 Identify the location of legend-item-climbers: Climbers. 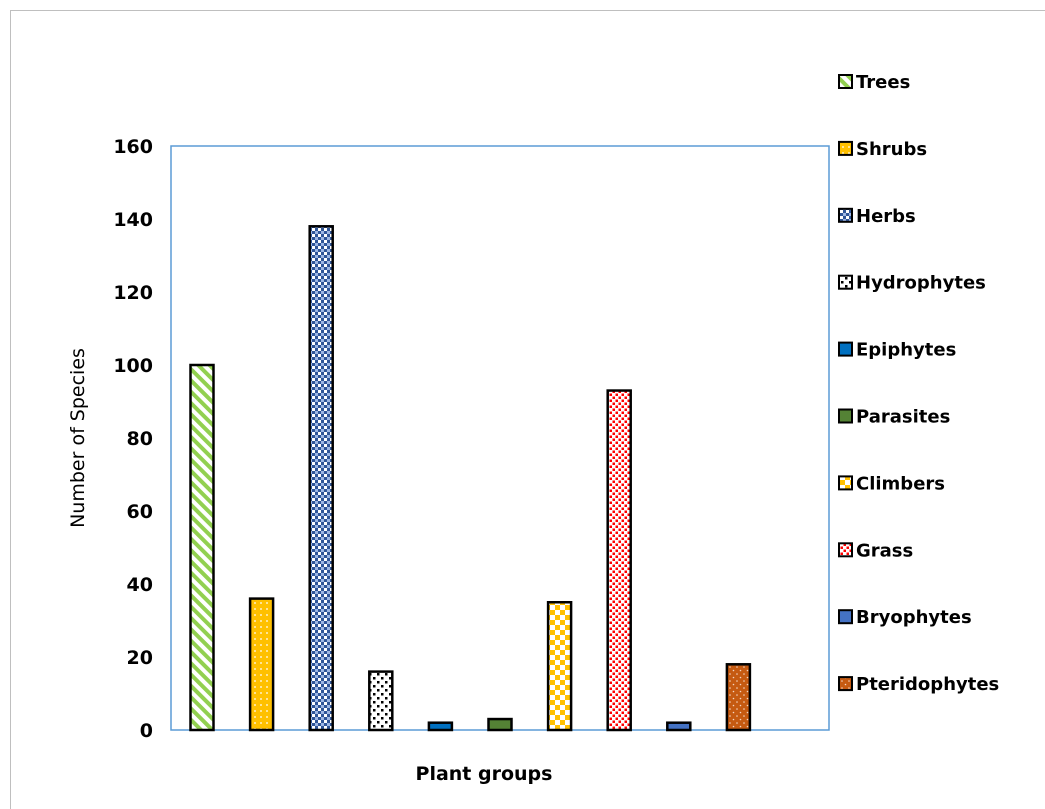
(891, 483).